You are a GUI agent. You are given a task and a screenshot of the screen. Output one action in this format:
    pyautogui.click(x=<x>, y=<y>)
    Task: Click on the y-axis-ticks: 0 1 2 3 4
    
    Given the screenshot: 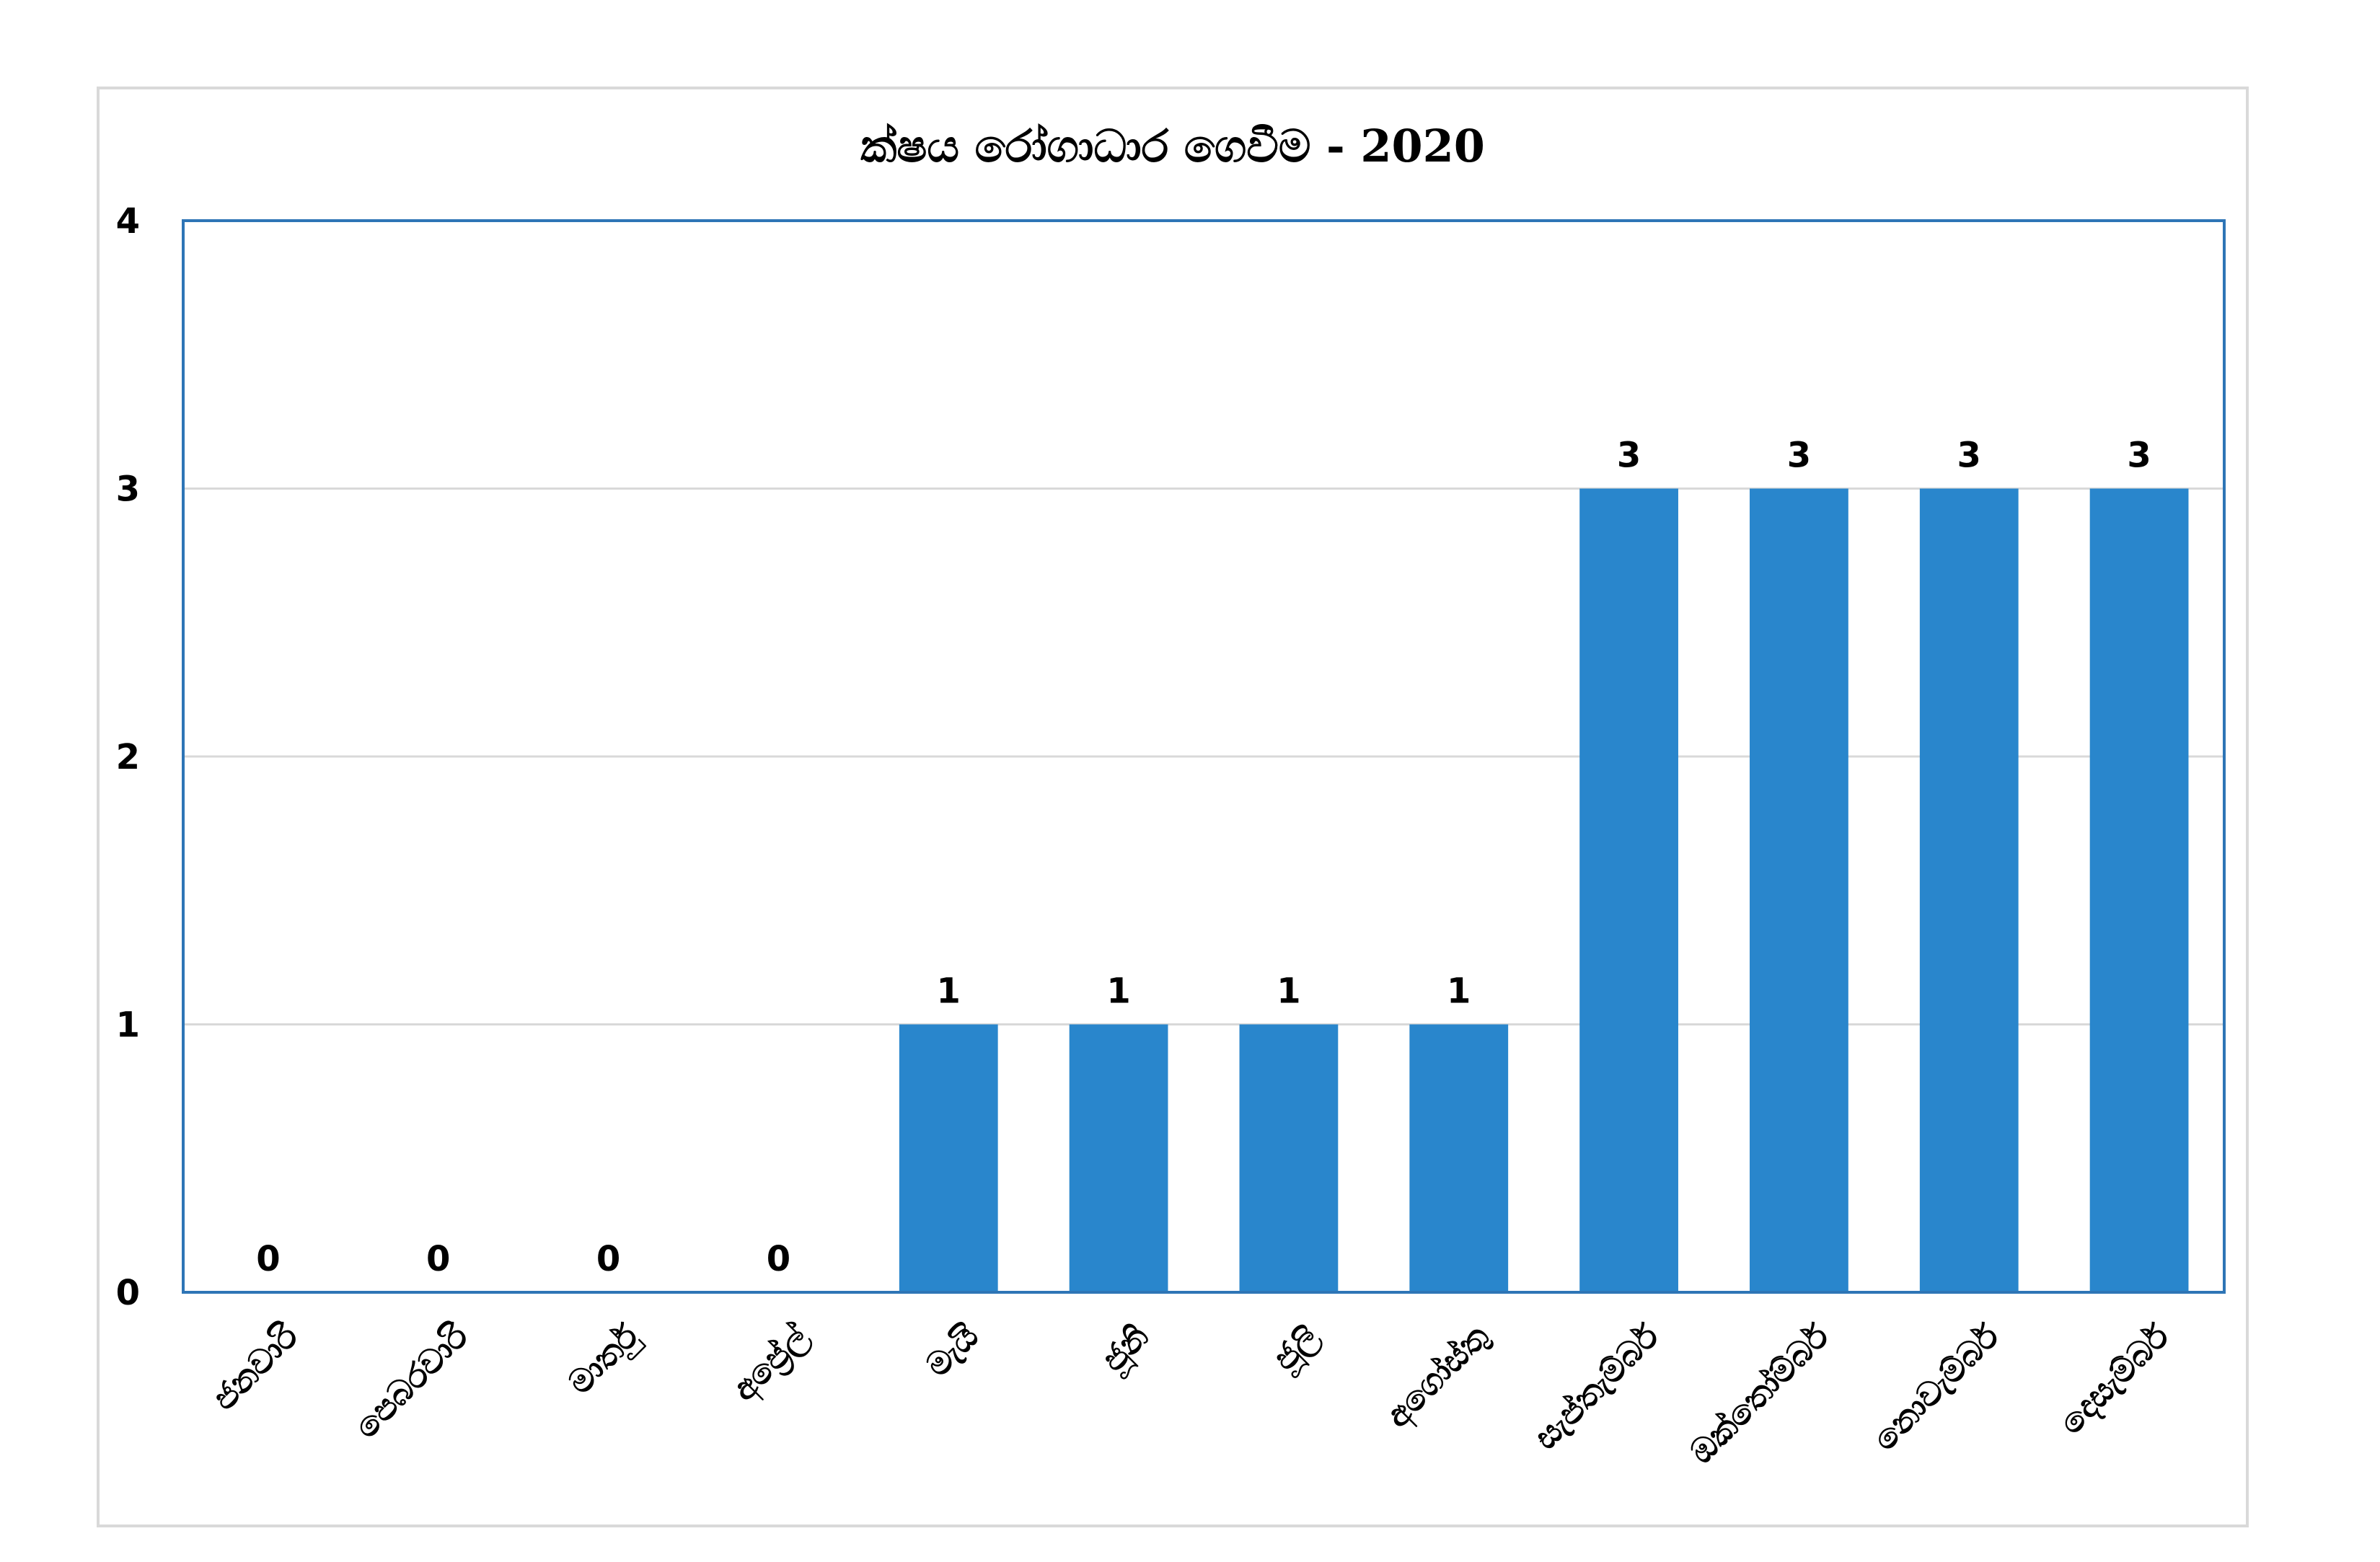 What is the action you would take?
    pyautogui.click(x=128, y=757)
    